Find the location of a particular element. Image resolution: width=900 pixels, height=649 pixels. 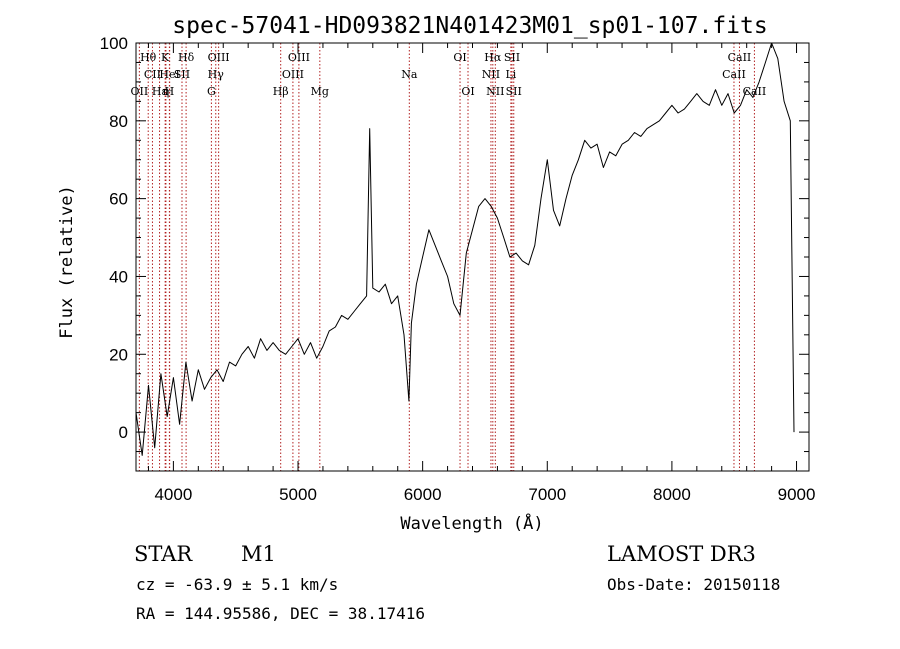

coordinates-readout: RA = 144.95586, DEC = 38.17416 is located at coordinates (280, 613).